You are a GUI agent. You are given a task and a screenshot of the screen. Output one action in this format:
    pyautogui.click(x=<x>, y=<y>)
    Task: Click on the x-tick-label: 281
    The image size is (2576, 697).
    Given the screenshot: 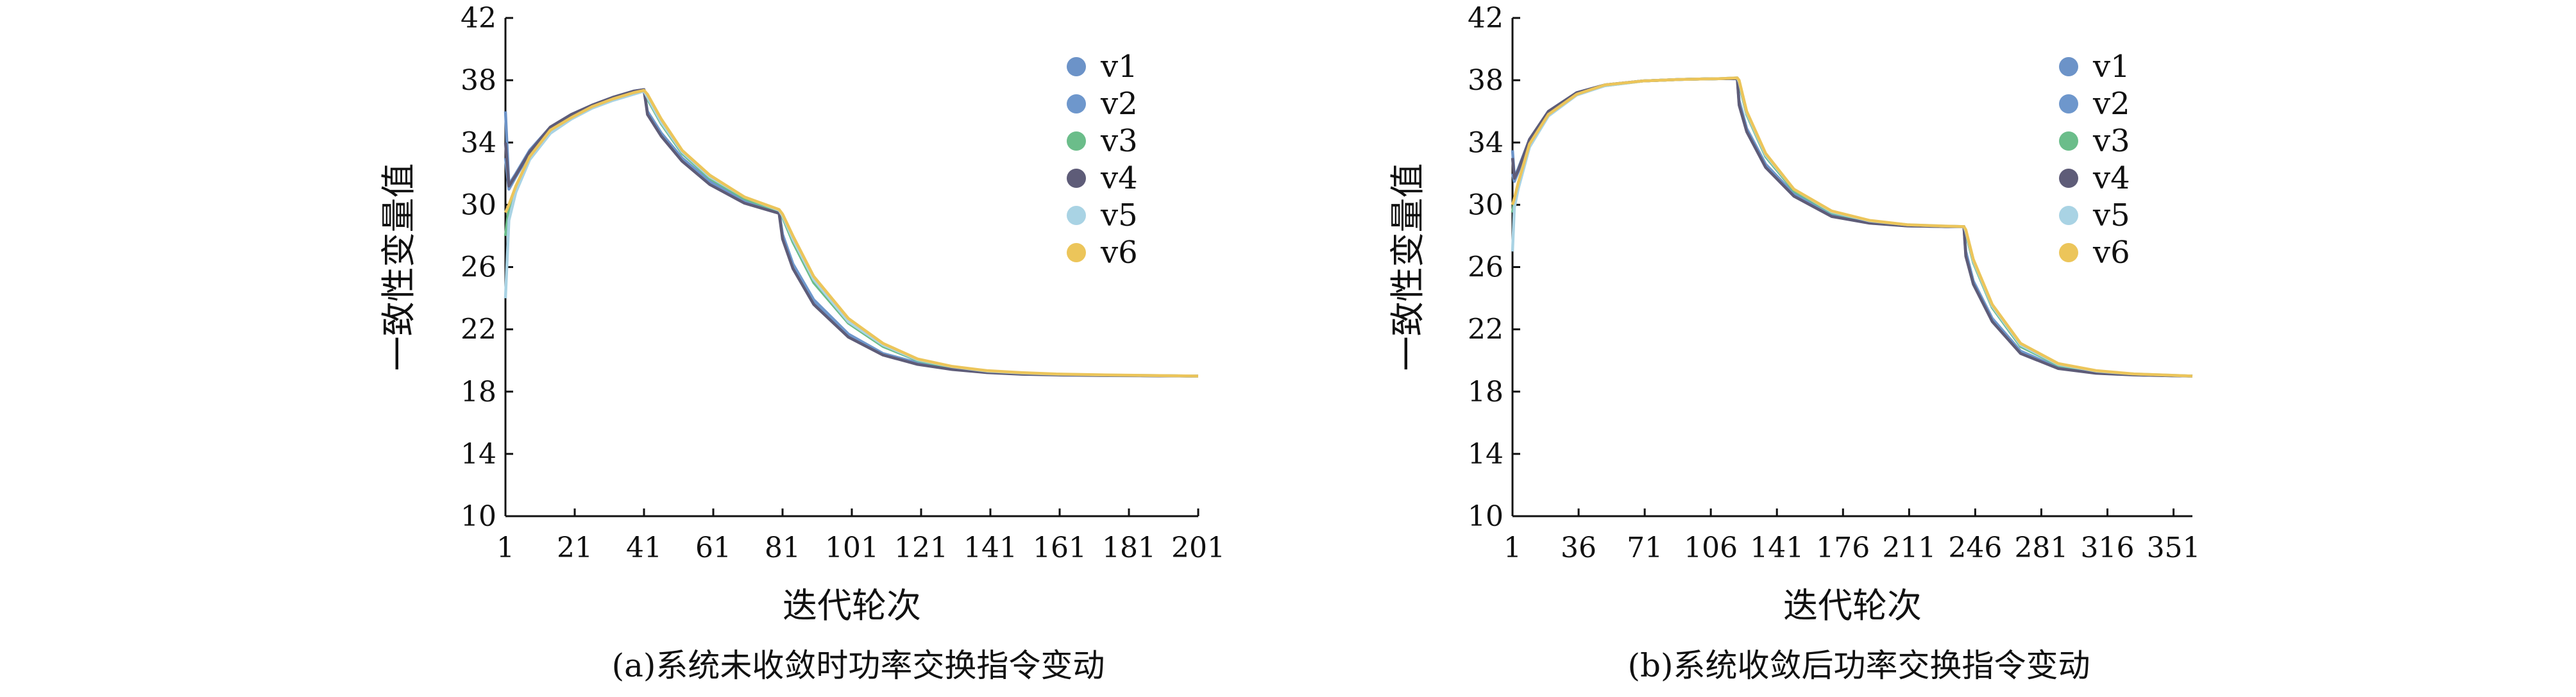 What is the action you would take?
    pyautogui.click(x=2041, y=548)
    